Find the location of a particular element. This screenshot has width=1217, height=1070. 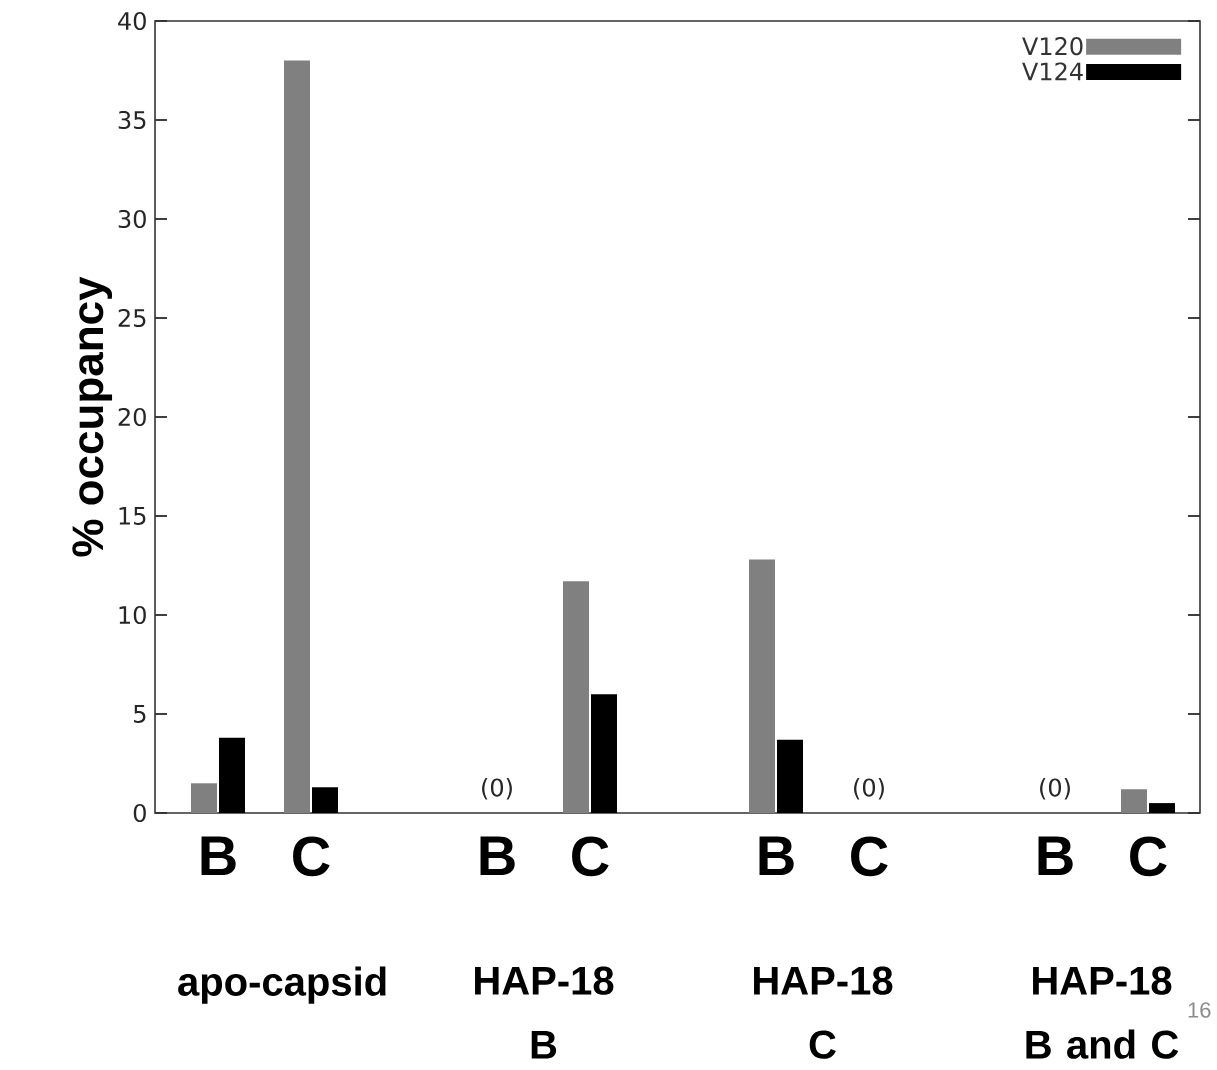

y-tick-label: 30 is located at coordinates (132, 219).